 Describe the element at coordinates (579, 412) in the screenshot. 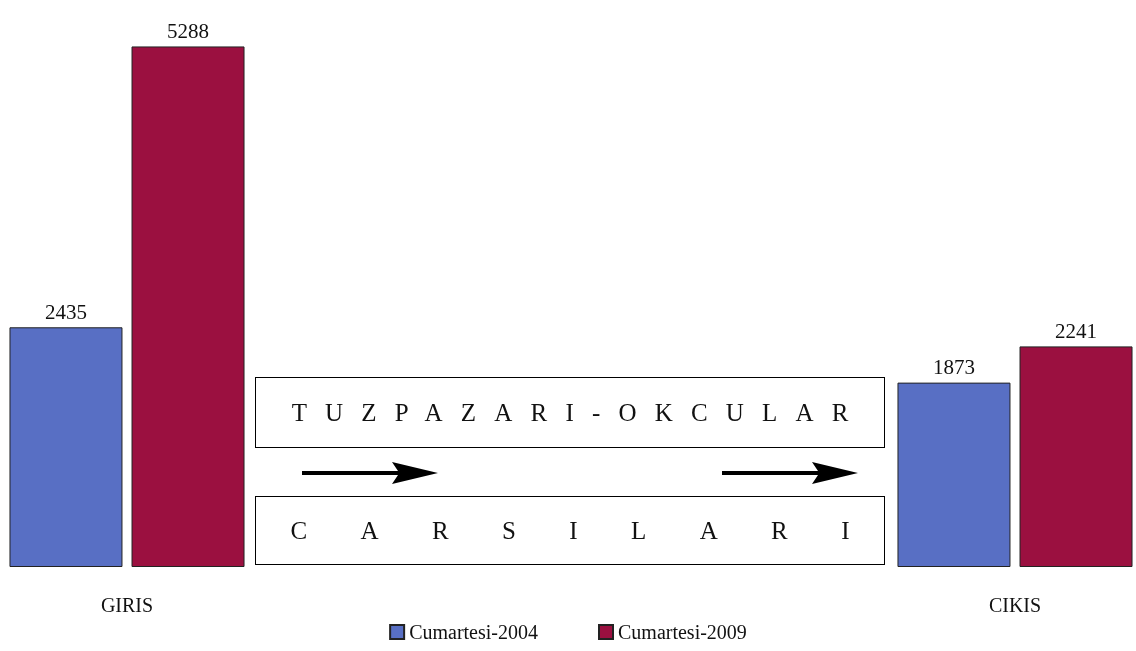

I see `annotation: TUZPAZARI-OKCULAR` at that location.